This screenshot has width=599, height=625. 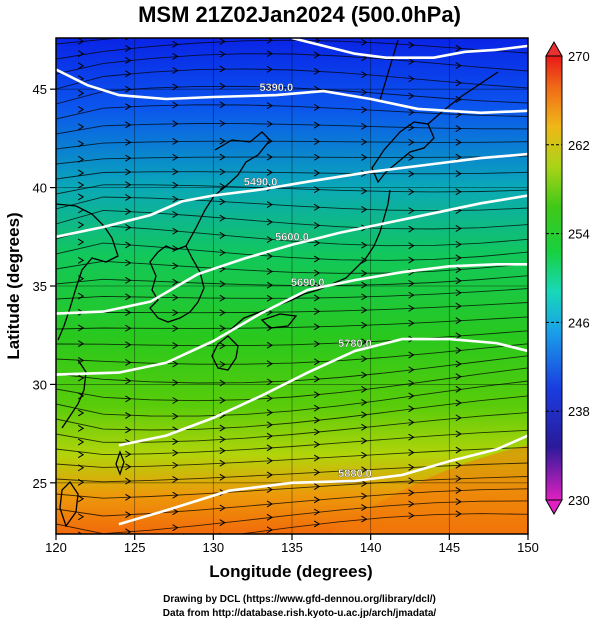 What do you see at coordinates (403, 152) in the screenshot?
I see `hokkaido-coast` at bounding box center [403, 152].